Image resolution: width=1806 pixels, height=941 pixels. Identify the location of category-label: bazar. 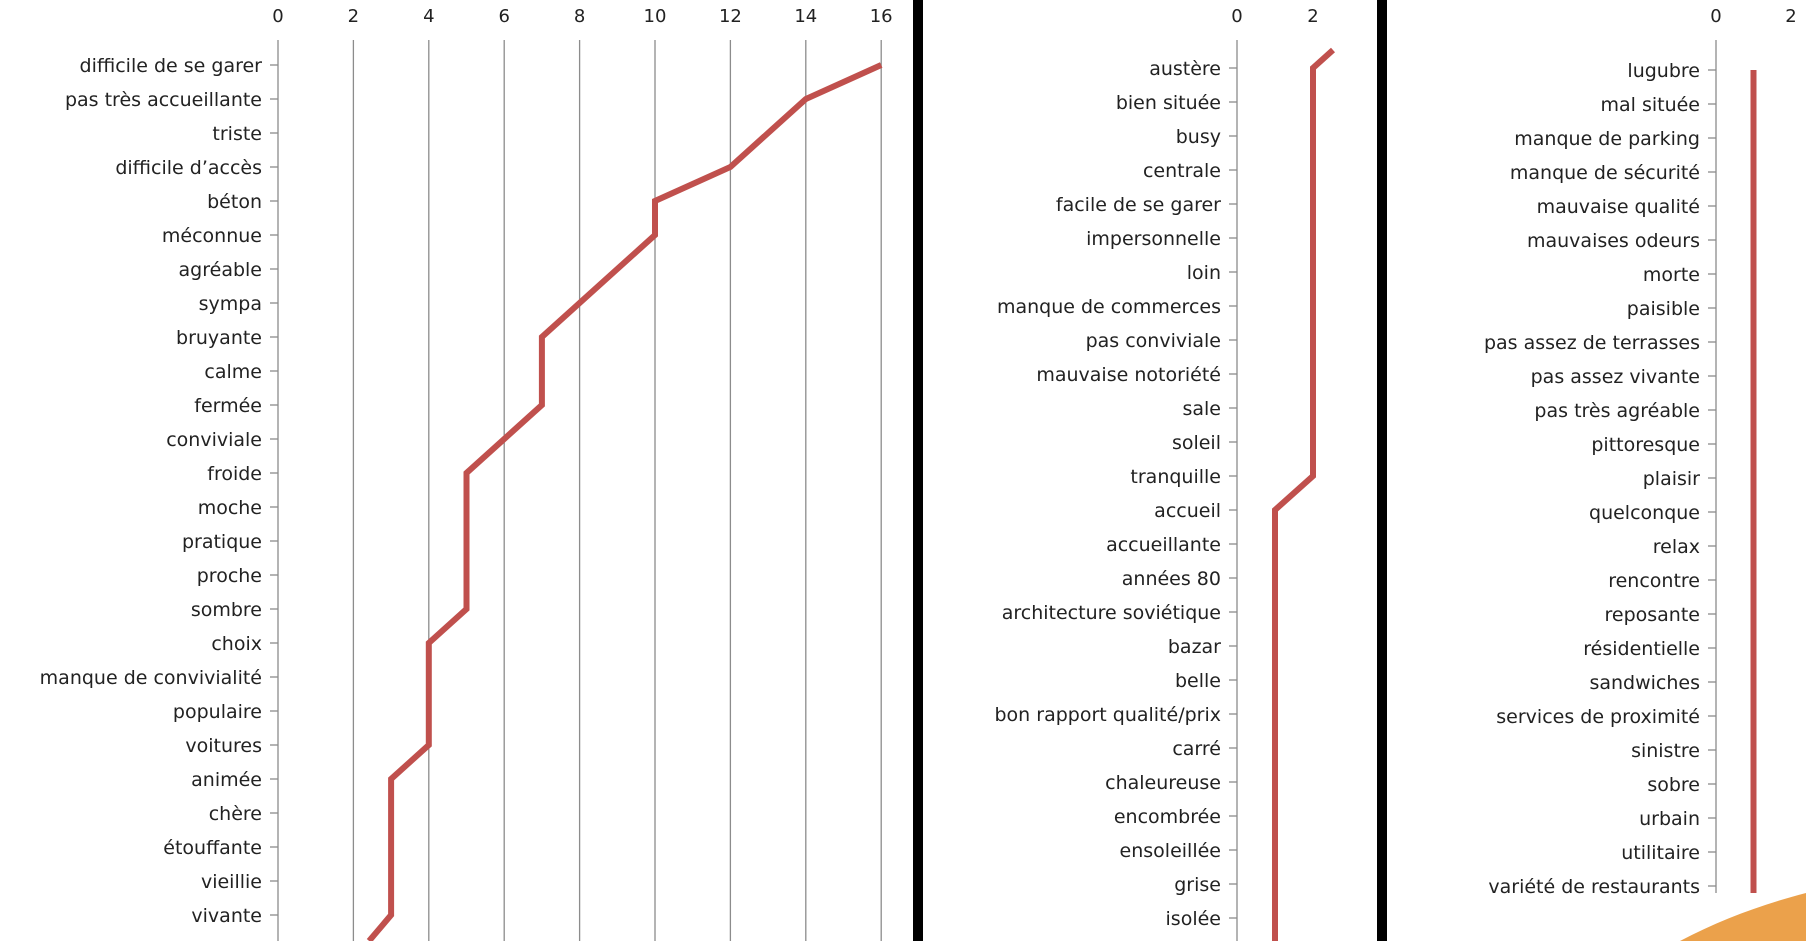
(1194, 647).